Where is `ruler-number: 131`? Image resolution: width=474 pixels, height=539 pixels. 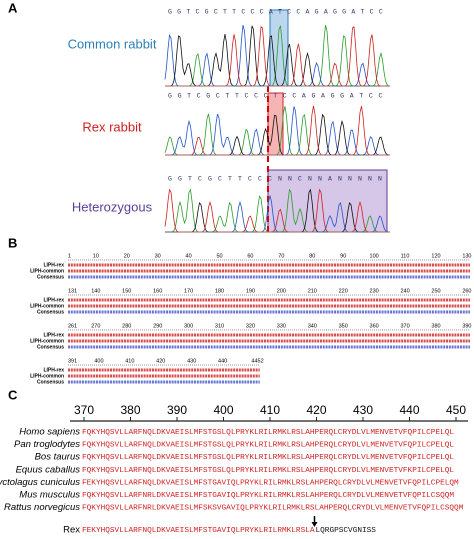
ruler-number: 131 is located at coordinates (72, 291).